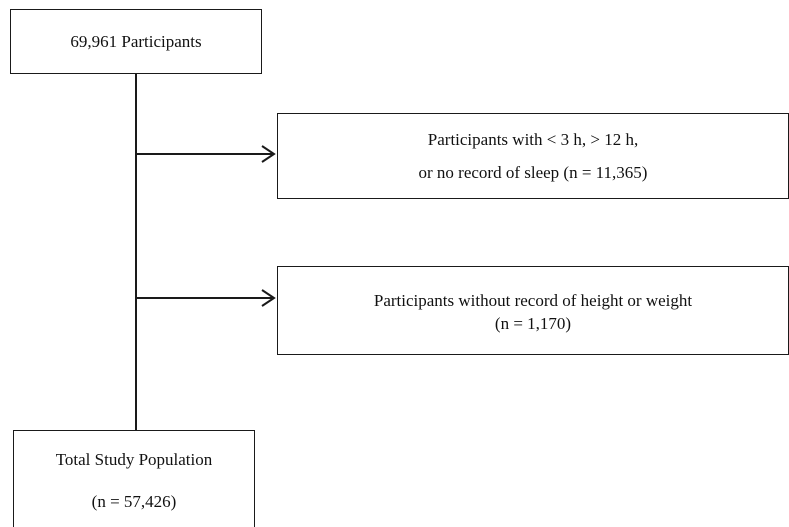  I want to click on start-participants-label: 69,961 Participants, so click(136, 41).